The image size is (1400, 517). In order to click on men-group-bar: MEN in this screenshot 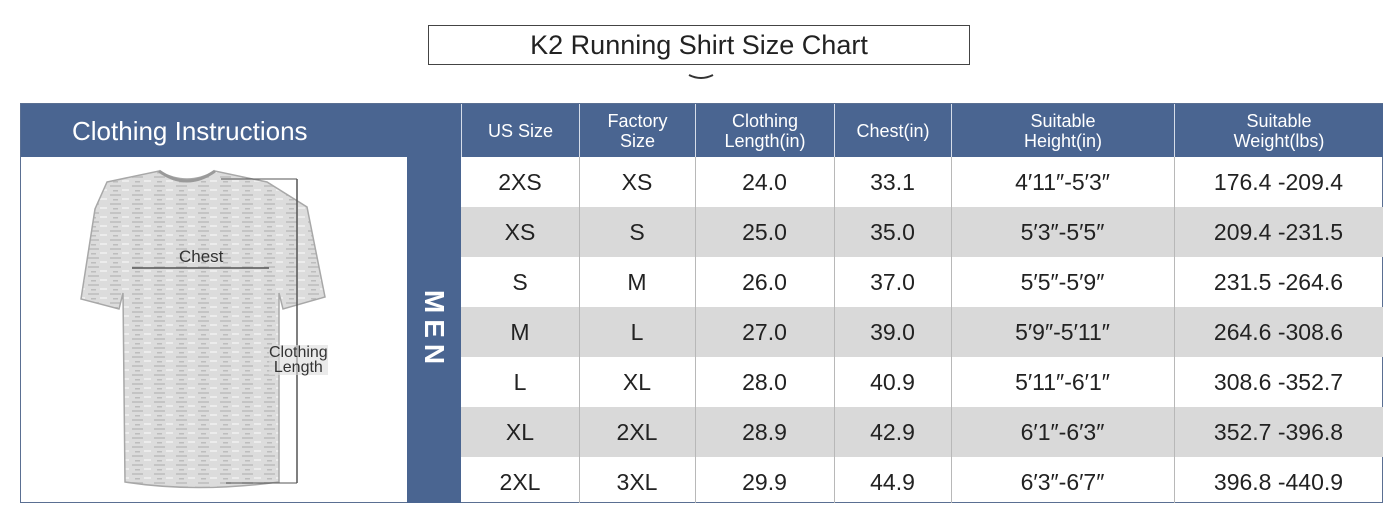, I will do `click(434, 330)`.